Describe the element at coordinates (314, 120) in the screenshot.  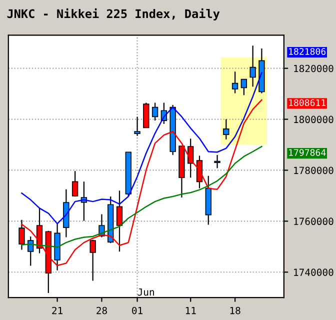
I see `y-tick-label: 1800000` at that location.